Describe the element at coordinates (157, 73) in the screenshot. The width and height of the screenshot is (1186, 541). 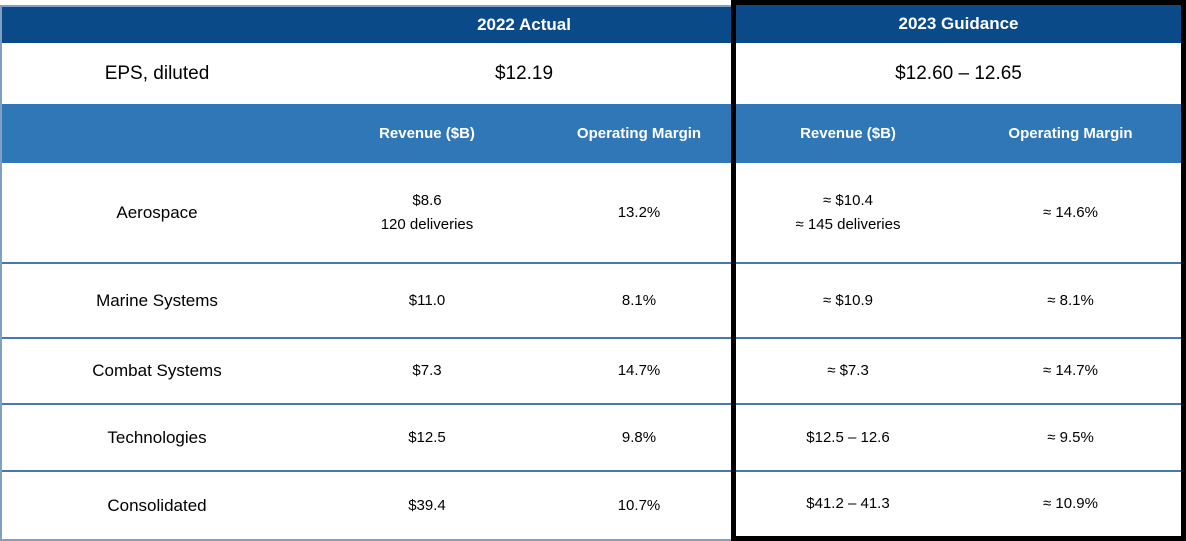
I see `eps-label: EPS, diluted` at that location.